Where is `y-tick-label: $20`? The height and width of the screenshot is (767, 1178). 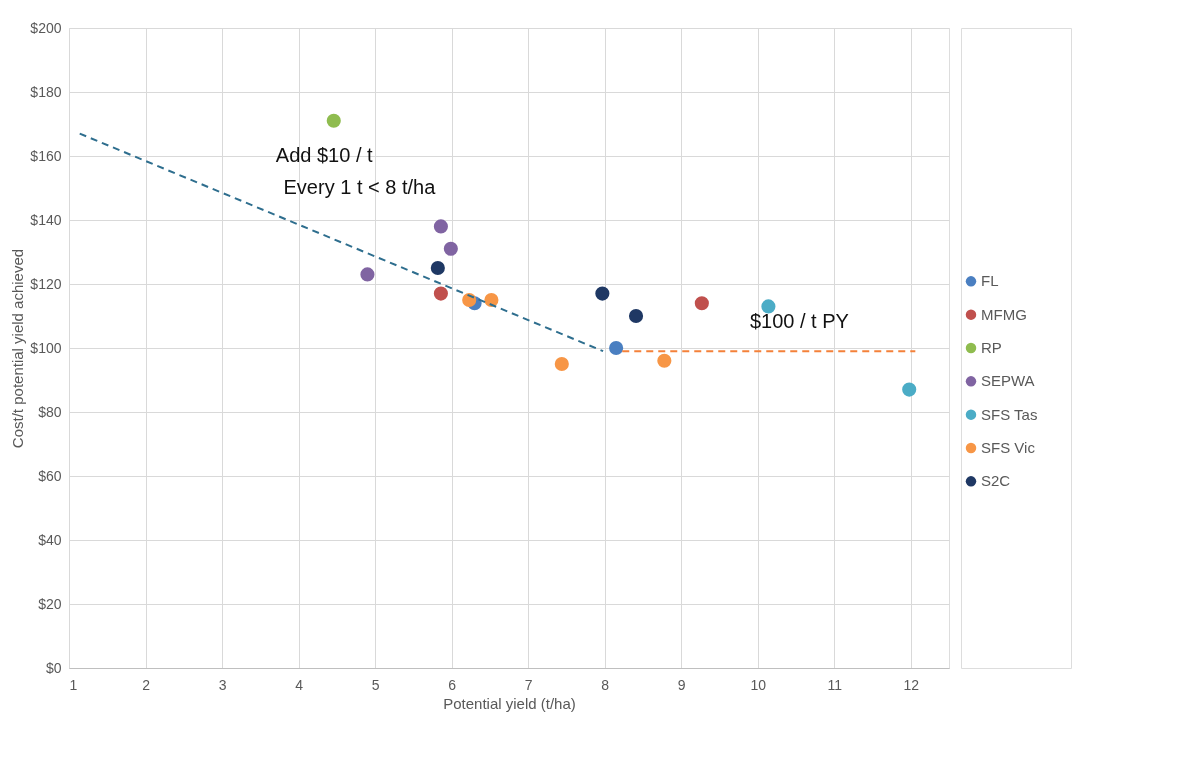 y-tick-label: $20 is located at coordinates (50, 603).